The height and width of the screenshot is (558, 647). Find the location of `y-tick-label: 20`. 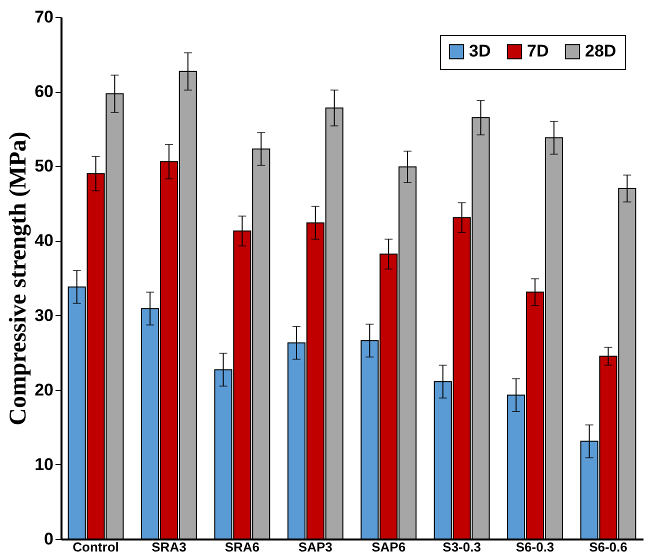

y-tick-label: 20 is located at coordinates (44, 390).